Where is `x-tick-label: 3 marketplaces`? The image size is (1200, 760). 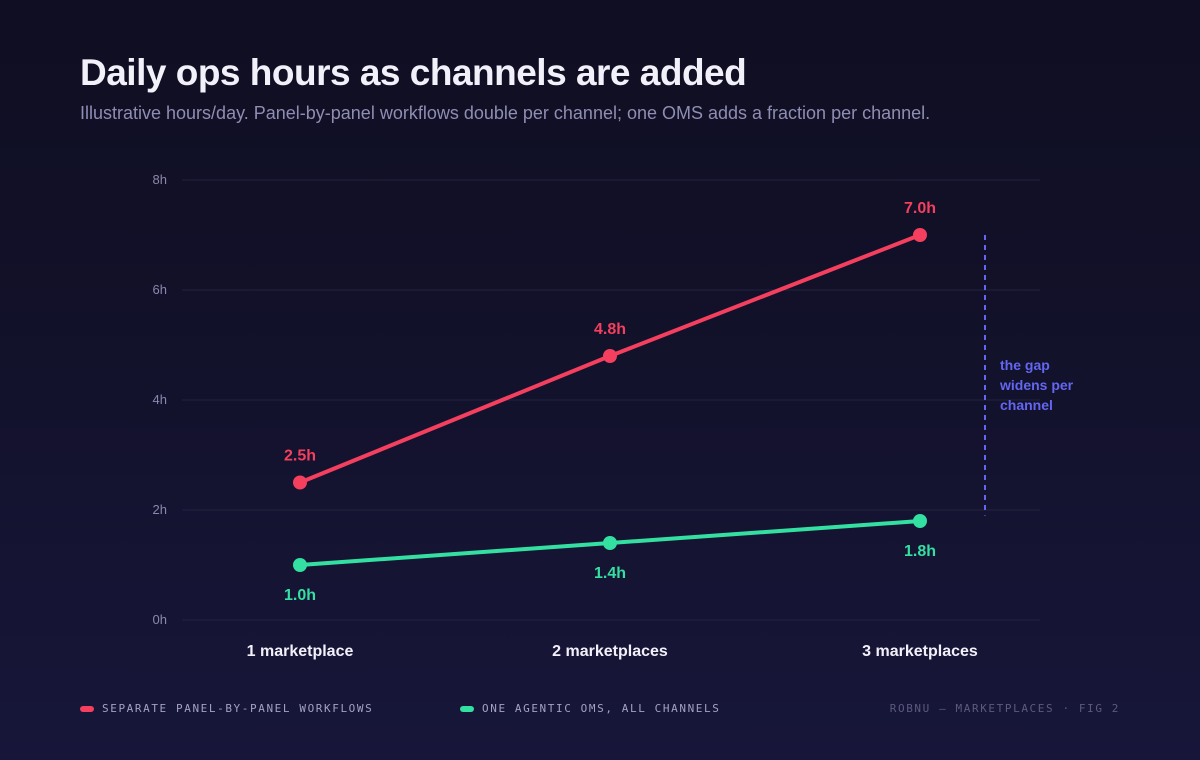
x-tick-label: 3 marketplaces is located at coordinates (920, 651).